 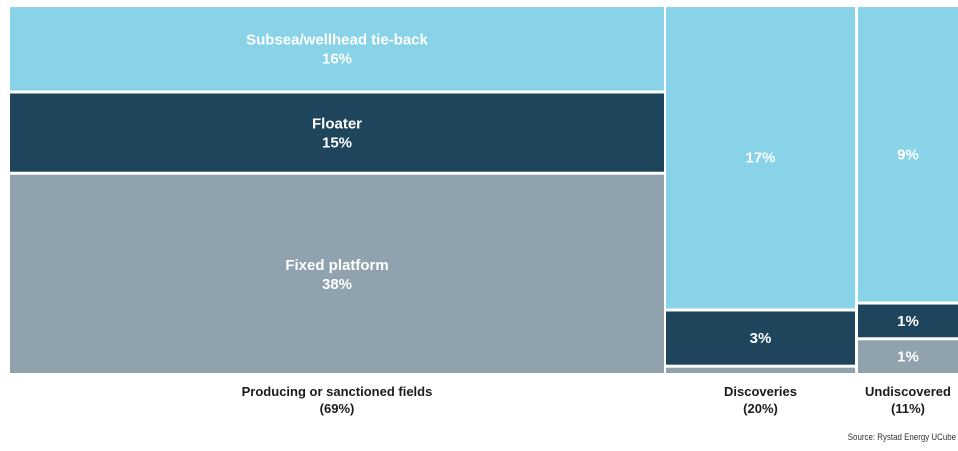 I want to click on segment-value-1-0: 17%, so click(x=760, y=158).